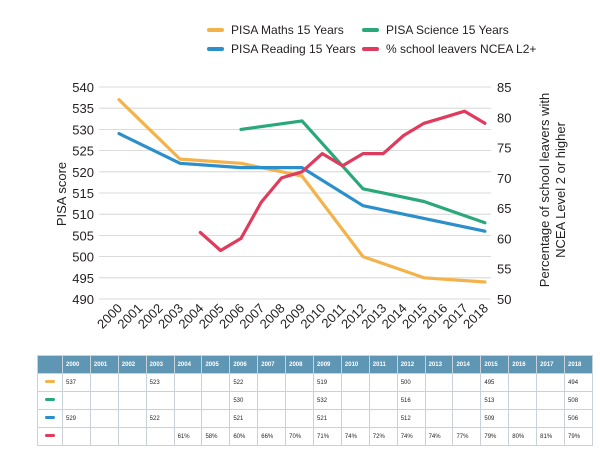 This screenshot has height=461, width=600. What do you see at coordinates (293, 49) in the screenshot?
I see `legend-label-reading: PISA Reading 15 Years` at bounding box center [293, 49].